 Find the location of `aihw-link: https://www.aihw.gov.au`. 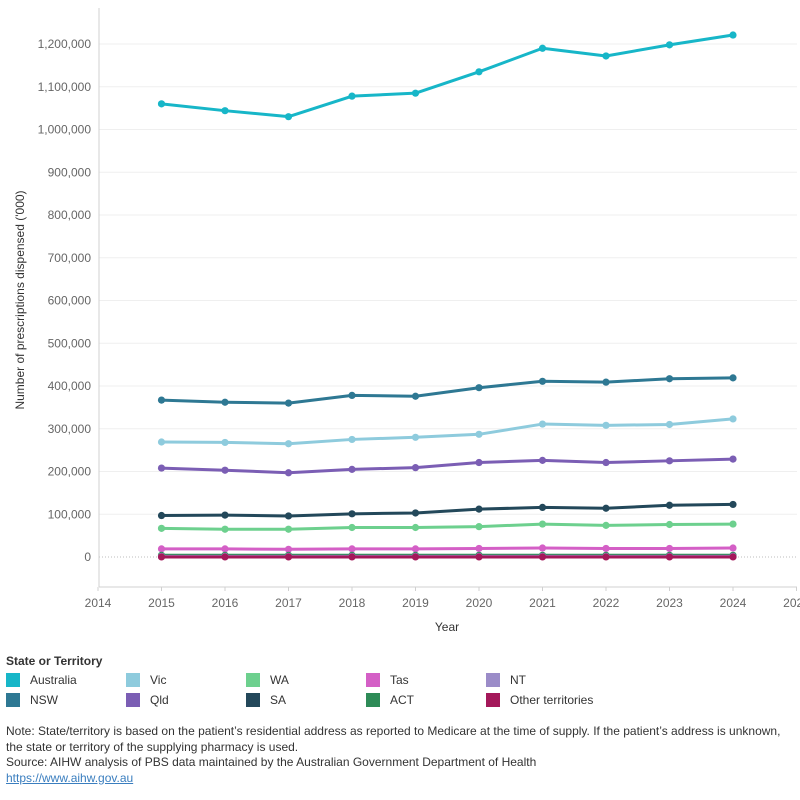

aihw-link: https://www.aihw.gov.au is located at coordinates (70, 777).